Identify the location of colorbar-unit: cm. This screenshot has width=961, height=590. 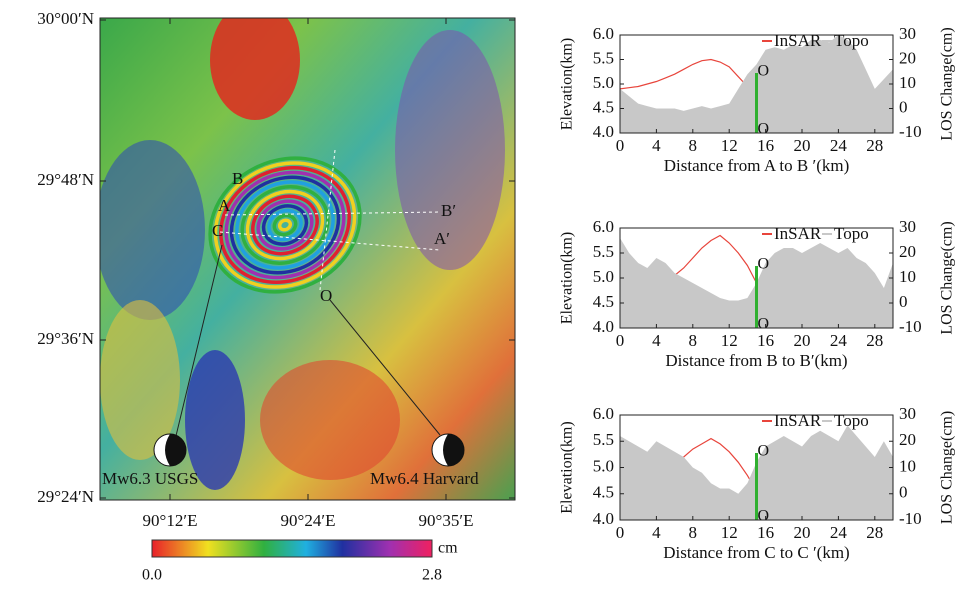
(448, 548).